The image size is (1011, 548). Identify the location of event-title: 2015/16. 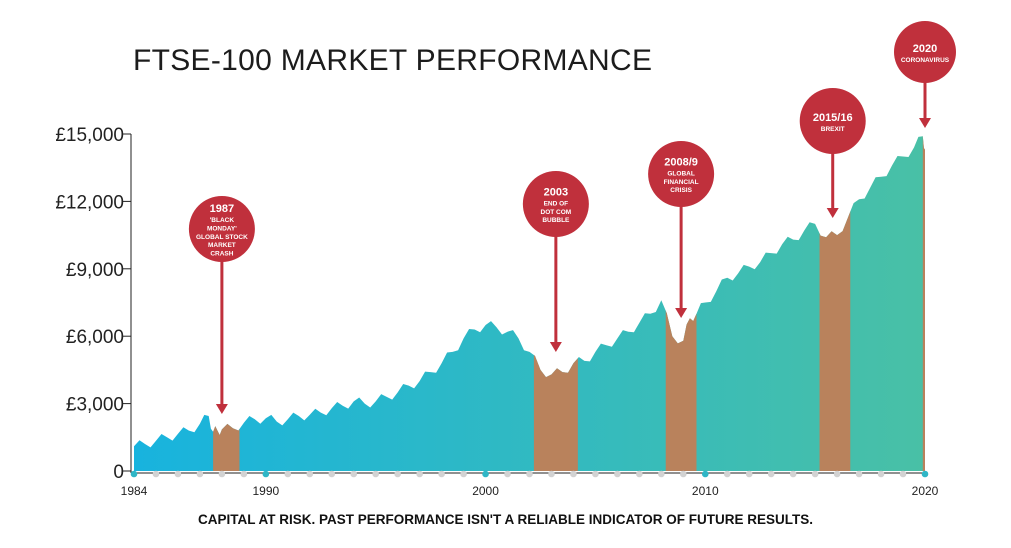
(833, 118).